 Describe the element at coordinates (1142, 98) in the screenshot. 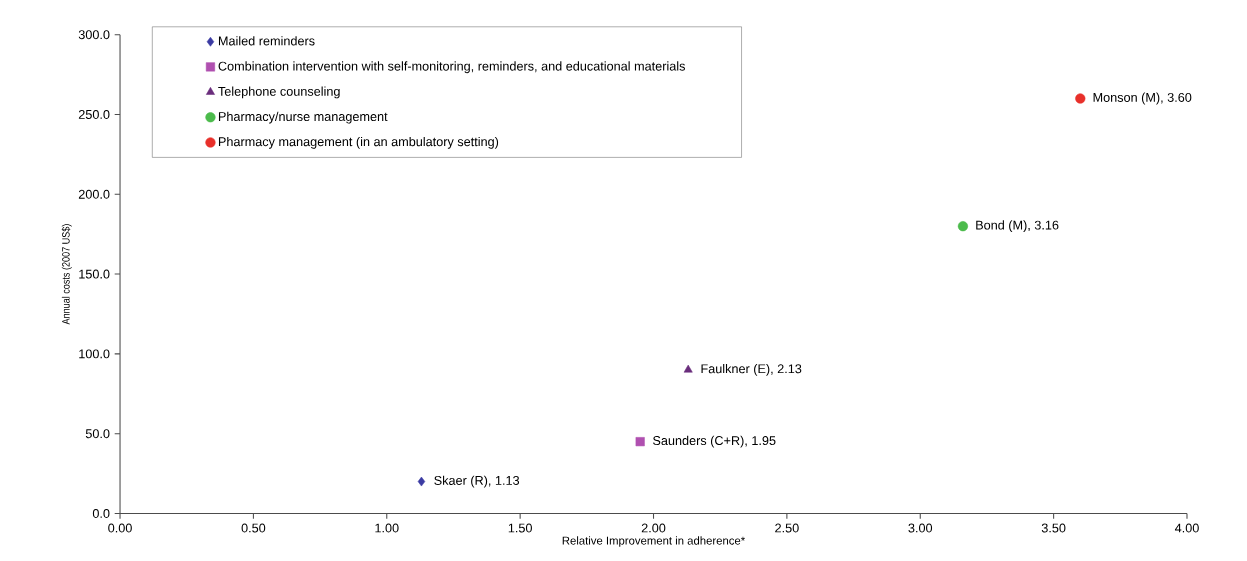

I see `annotation: Monson (M), 3.60` at that location.